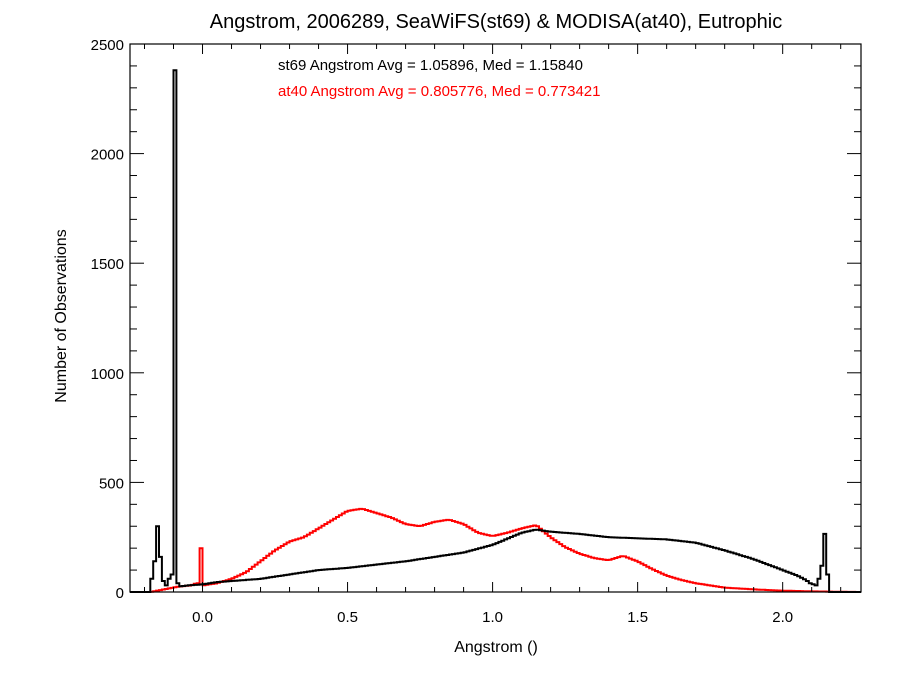  What do you see at coordinates (202, 617) in the screenshot?
I see `x-tick-label: 0.0` at bounding box center [202, 617].